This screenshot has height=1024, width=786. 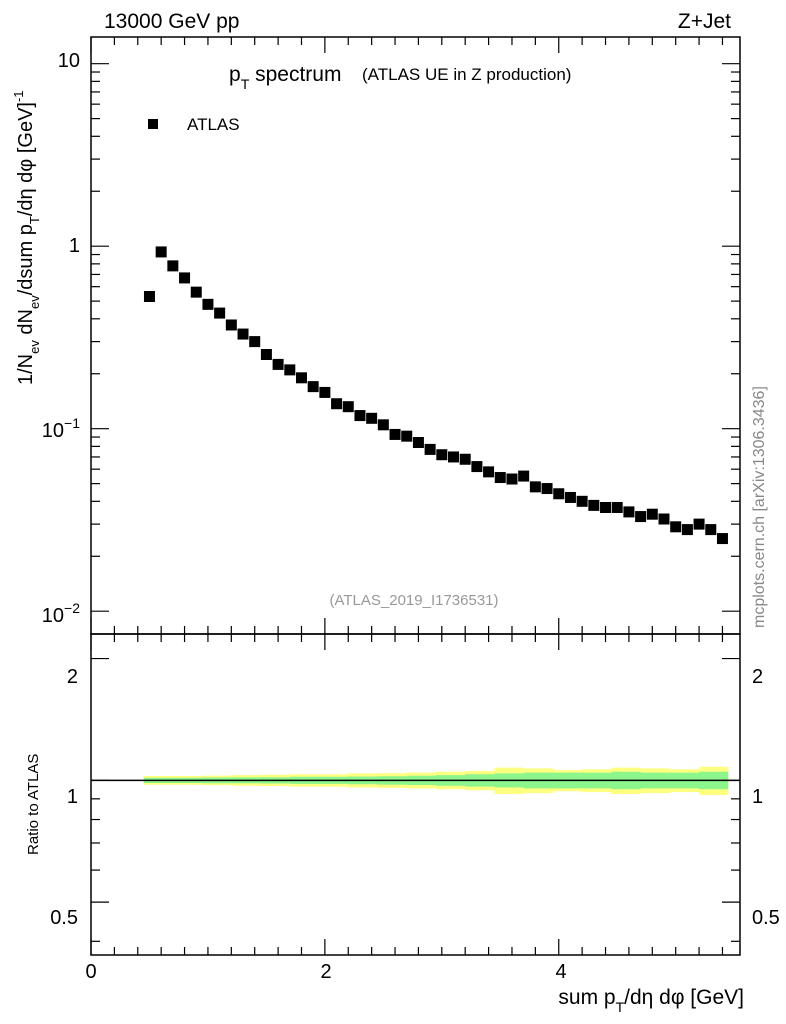 What do you see at coordinates (171, 21) in the screenshot?
I see `energy-label: 13000 GeV pp` at bounding box center [171, 21].